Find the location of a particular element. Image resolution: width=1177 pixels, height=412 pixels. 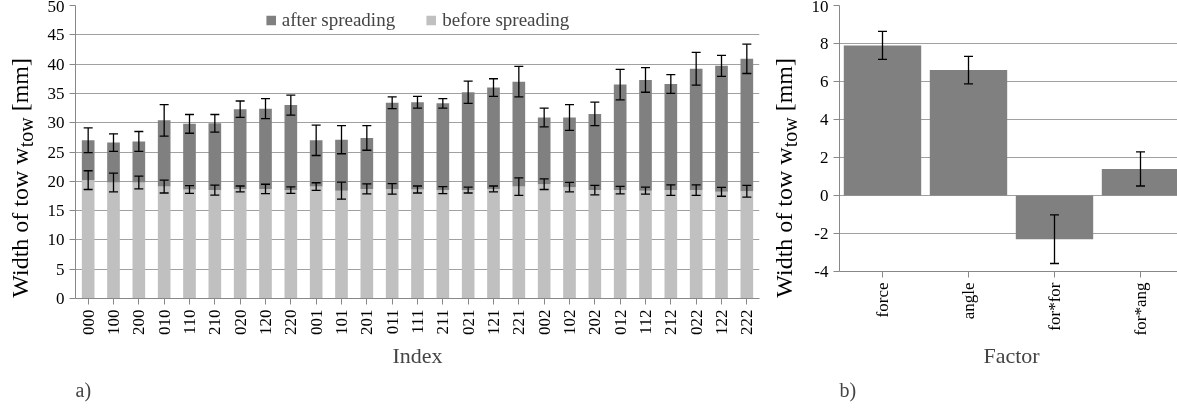

y-tick-label: 2 is located at coordinates (824, 157).